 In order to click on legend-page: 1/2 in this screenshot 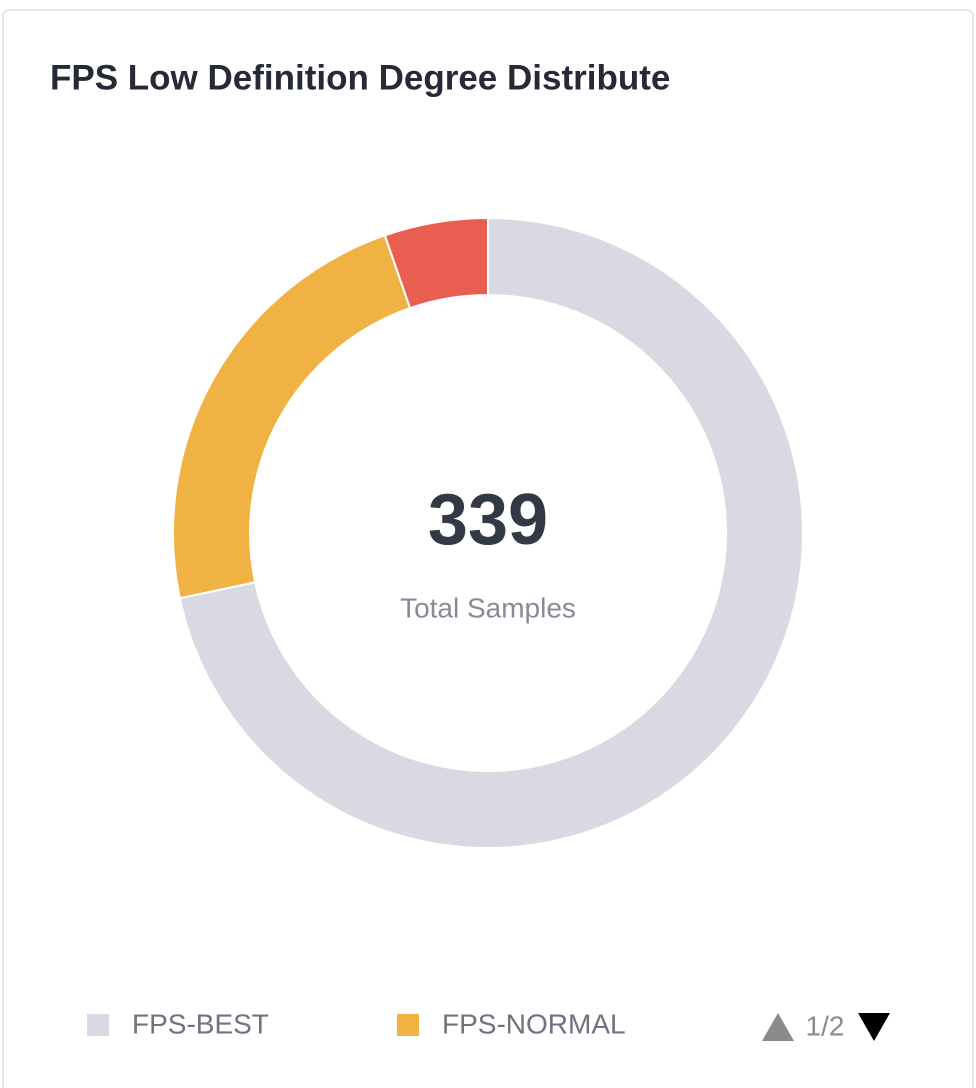, I will do `click(825, 1025)`.